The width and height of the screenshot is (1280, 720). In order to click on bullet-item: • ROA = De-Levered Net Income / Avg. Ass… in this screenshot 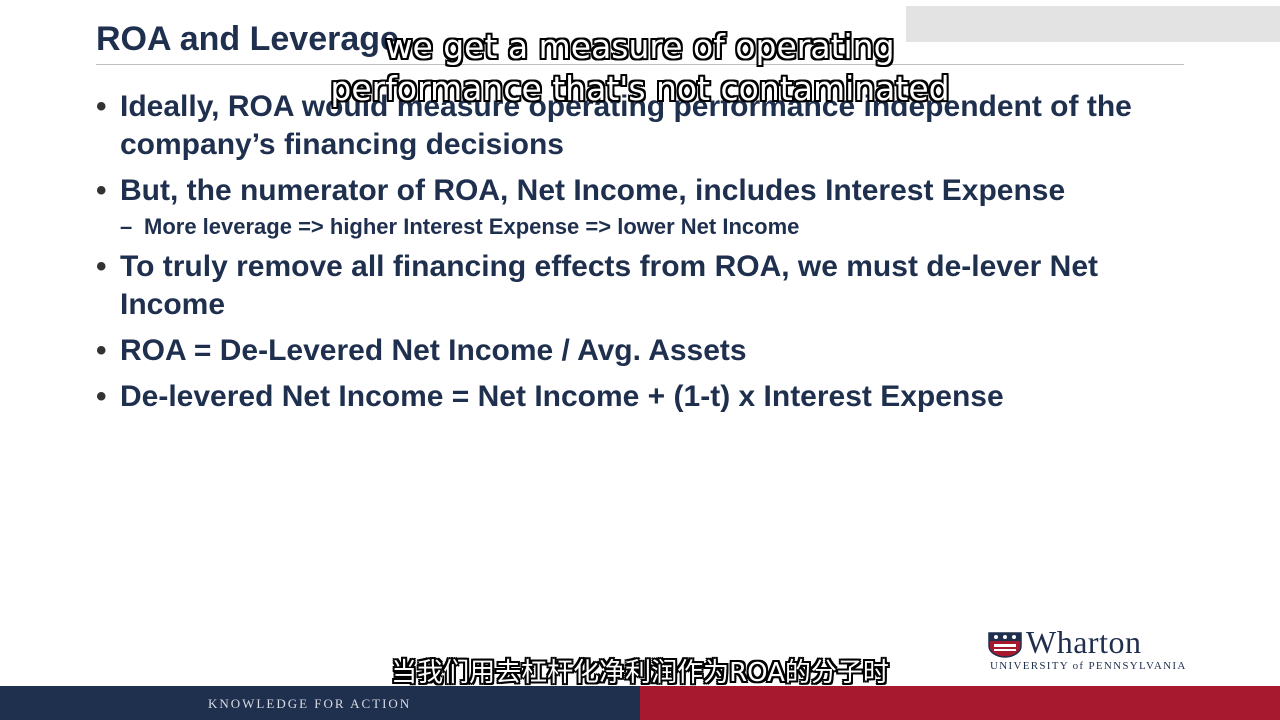, I will do `click(641, 351)`.